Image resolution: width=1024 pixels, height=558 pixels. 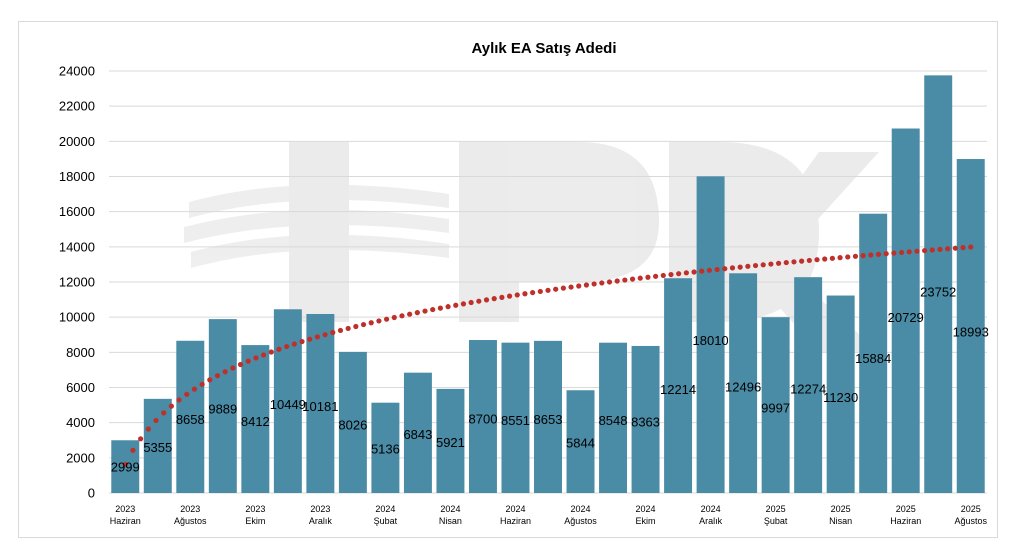 What do you see at coordinates (77, 211) in the screenshot?
I see `y-tick-label: 16000` at bounding box center [77, 211].